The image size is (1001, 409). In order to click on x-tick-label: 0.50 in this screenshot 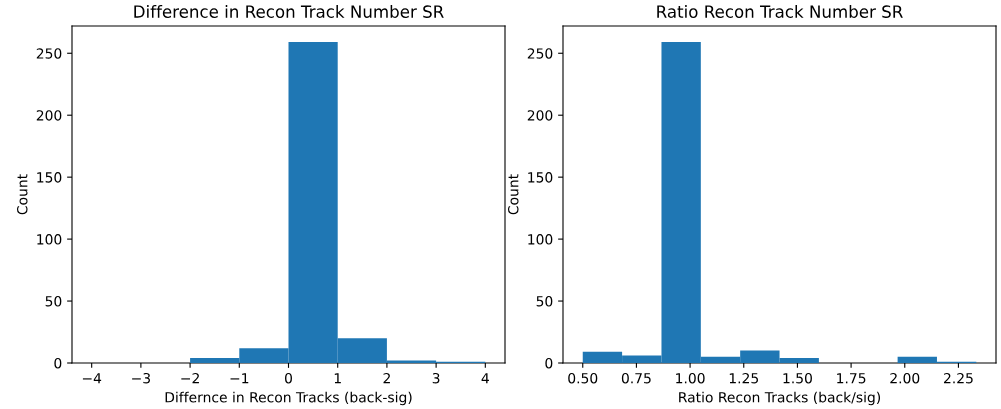, I will do `click(583, 378)`.